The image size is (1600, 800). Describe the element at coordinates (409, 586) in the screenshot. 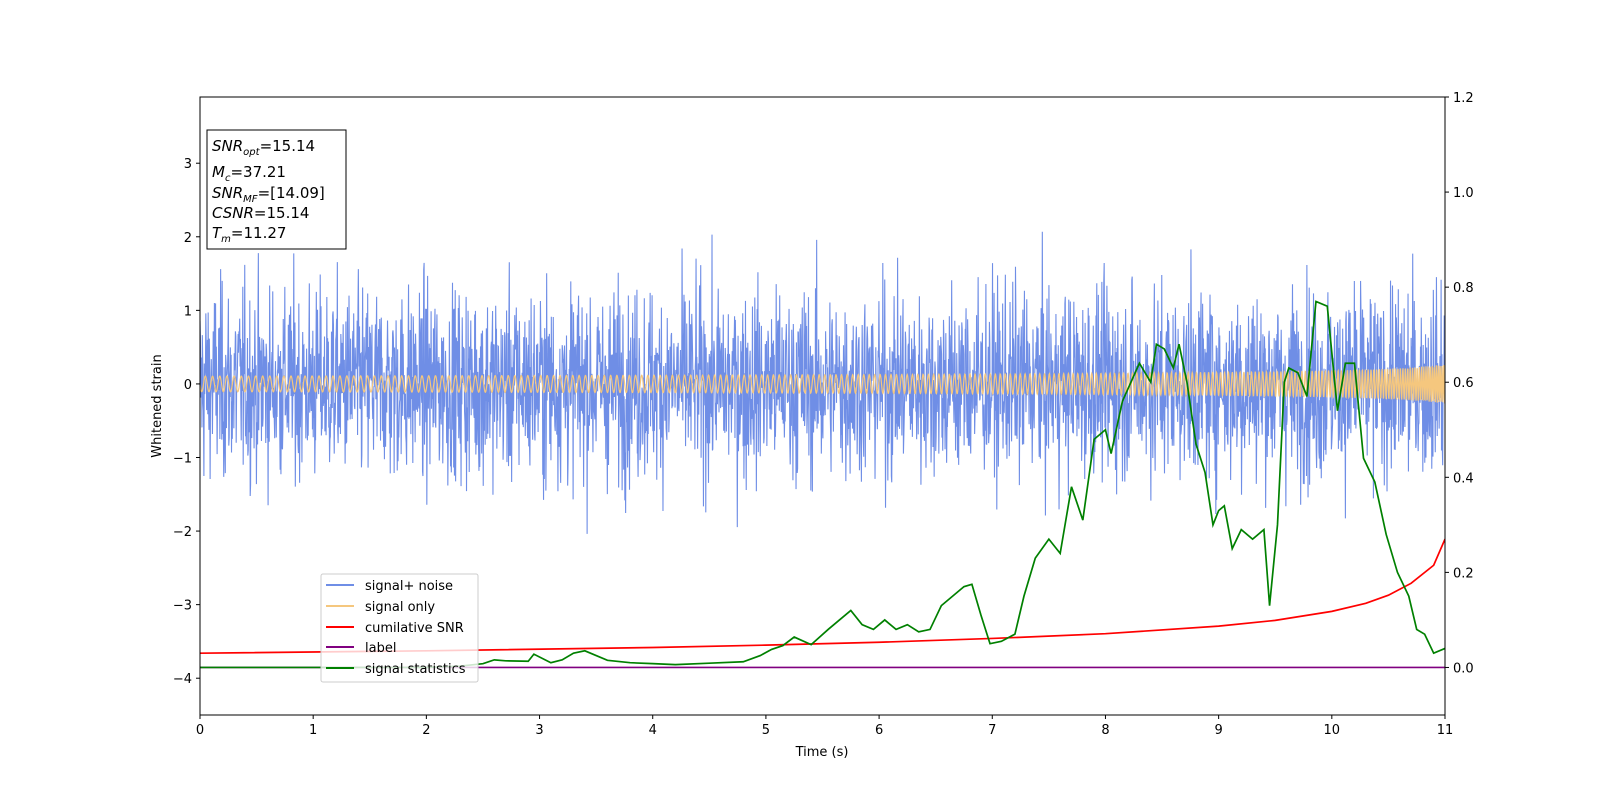

I see `legend-label-signal-noise: signal+ noise` at that location.